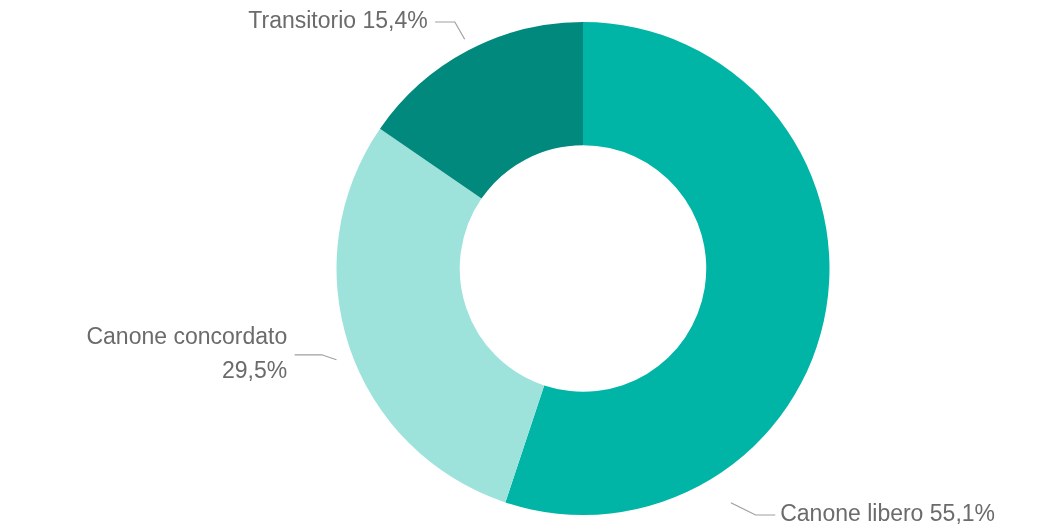 The height and width of the screenshot is (529, 1056). I want to click on data-label: 29,5%, so click(254, 370).